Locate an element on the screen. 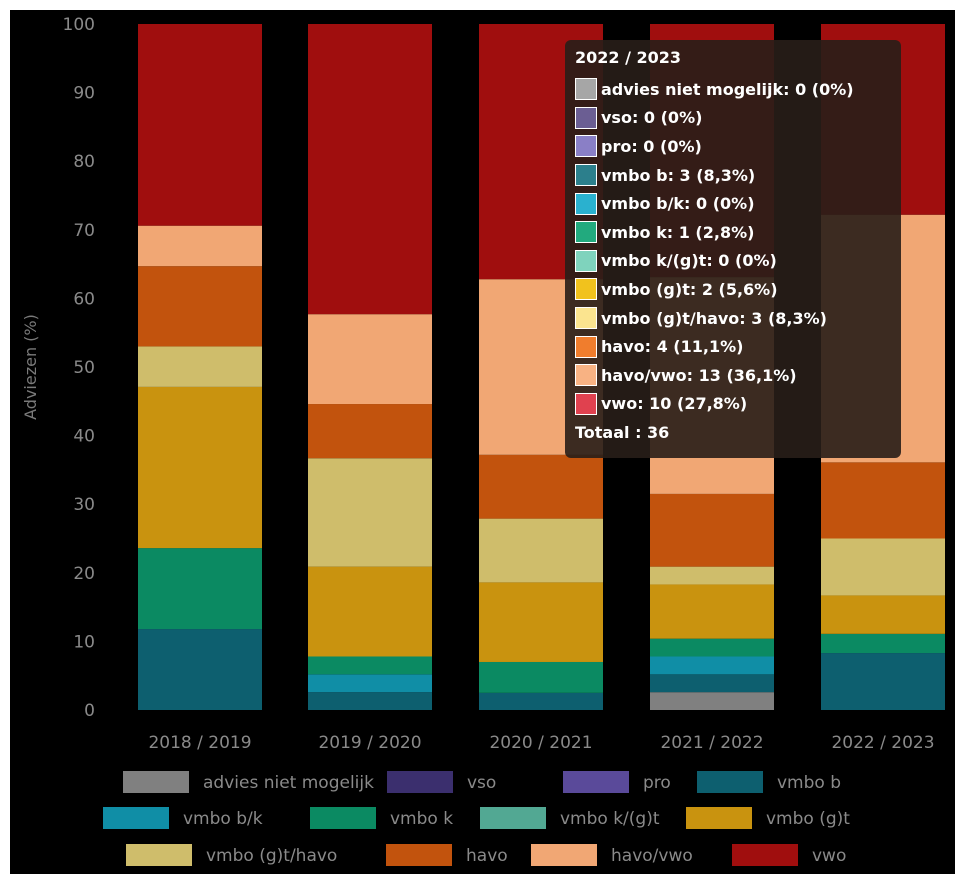 This screenshot has height=875, width=957. tooltip-row-label: havo: 4 (11,1%) is located at coordinates (672, 347).